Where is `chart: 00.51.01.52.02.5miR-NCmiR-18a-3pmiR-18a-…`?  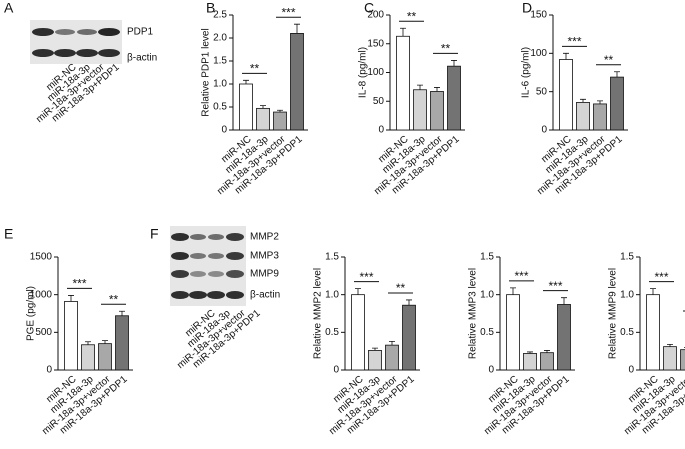 chart: 00.51.01.52.02.5miR-NCmiR-18a-3pmiR-18a-… is located at coordinates (254, 101).